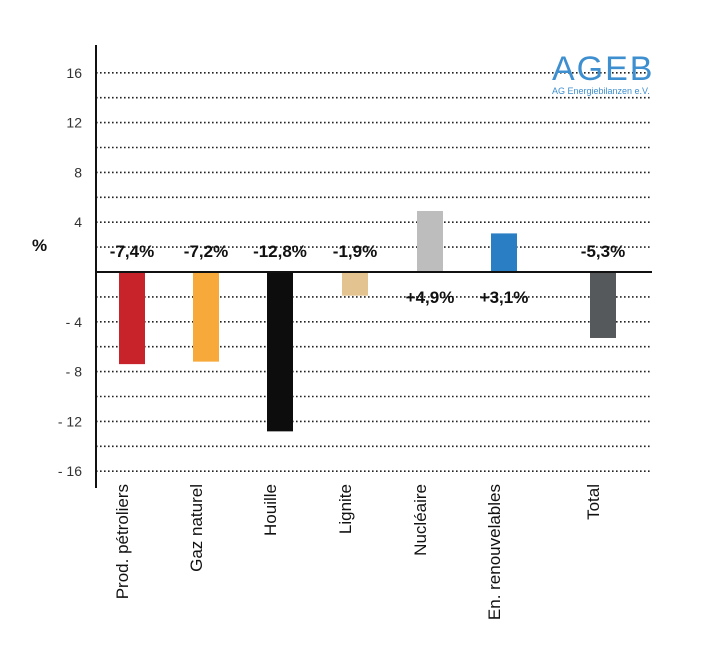  I want to click on category-label: Nucléaire, so click(420, 520).